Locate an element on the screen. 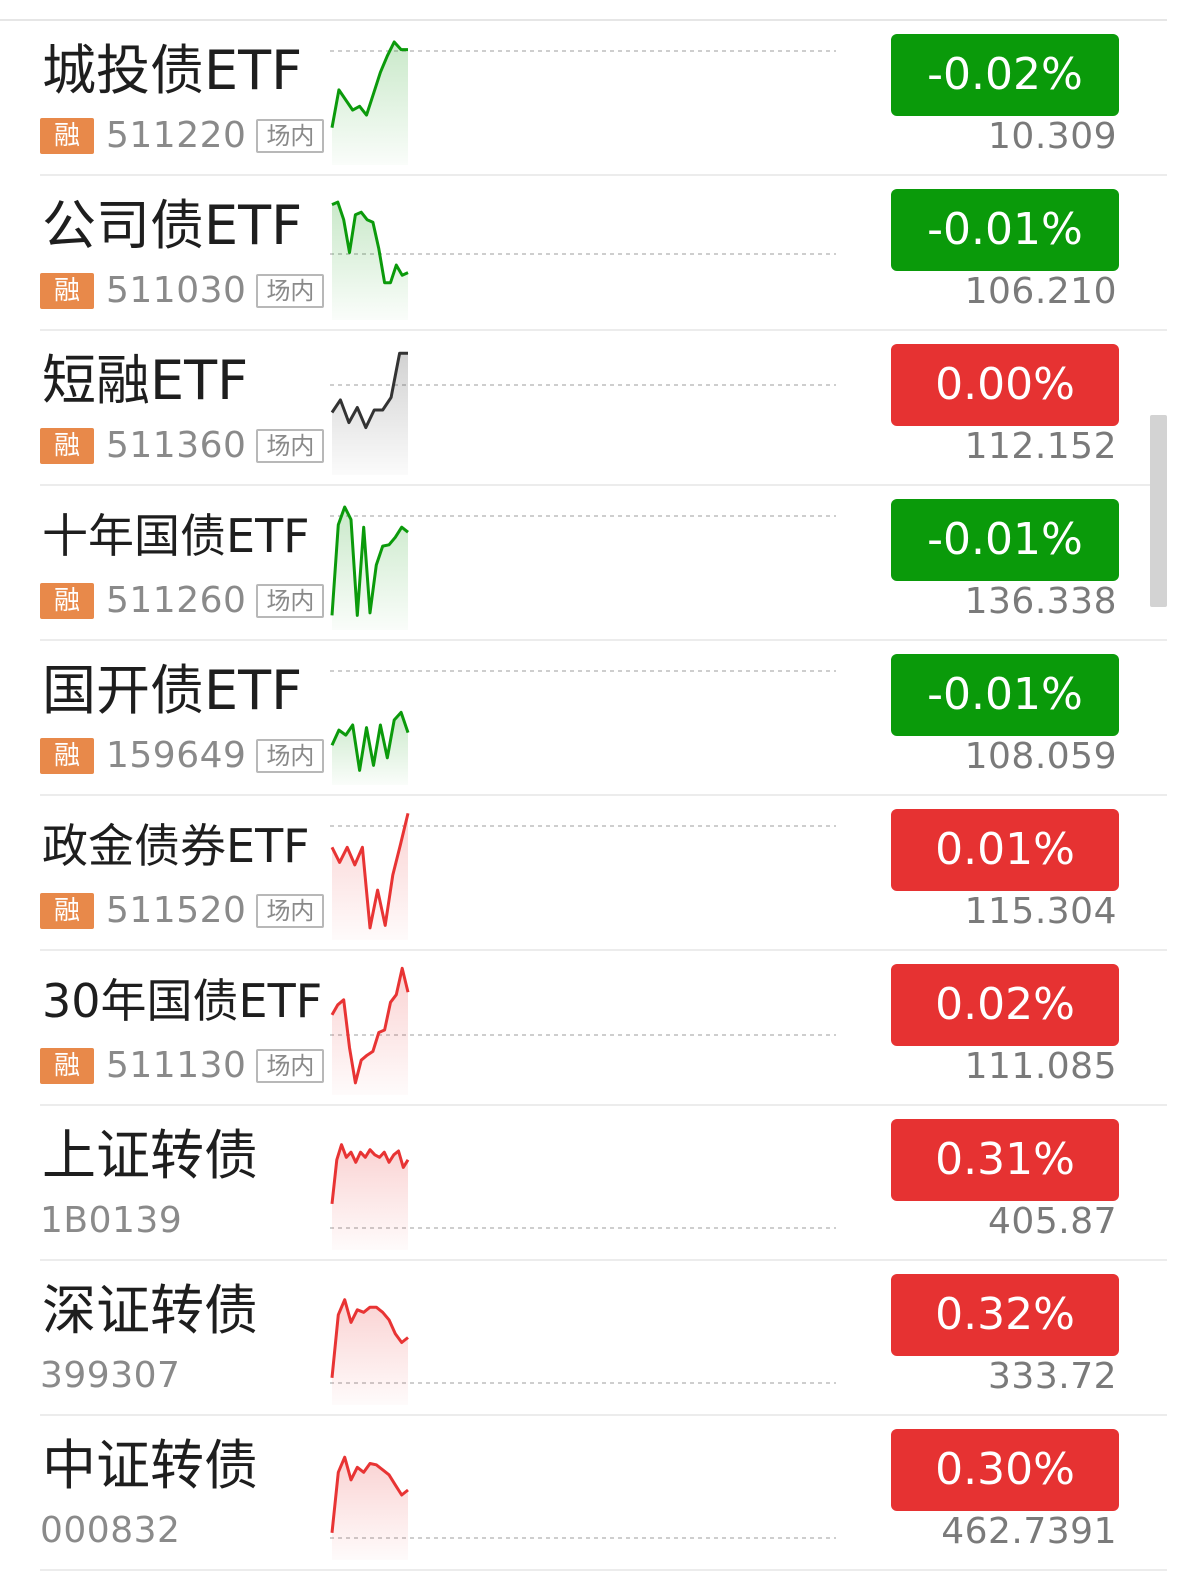 The height and width of the screenshot is (1591, 1184). security-name: 城投债ETF is located at coordinates (172, 70).